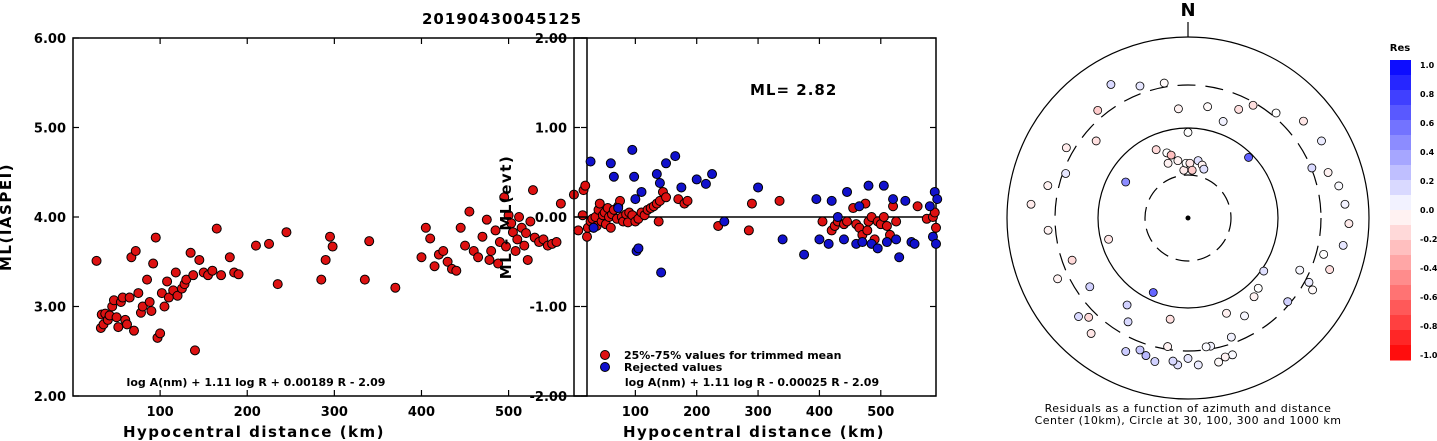  What do you see at coordinates (1400, 48) in the screenshot?
I see `colorbar-title: Res` at bounding box center [1400, 48].